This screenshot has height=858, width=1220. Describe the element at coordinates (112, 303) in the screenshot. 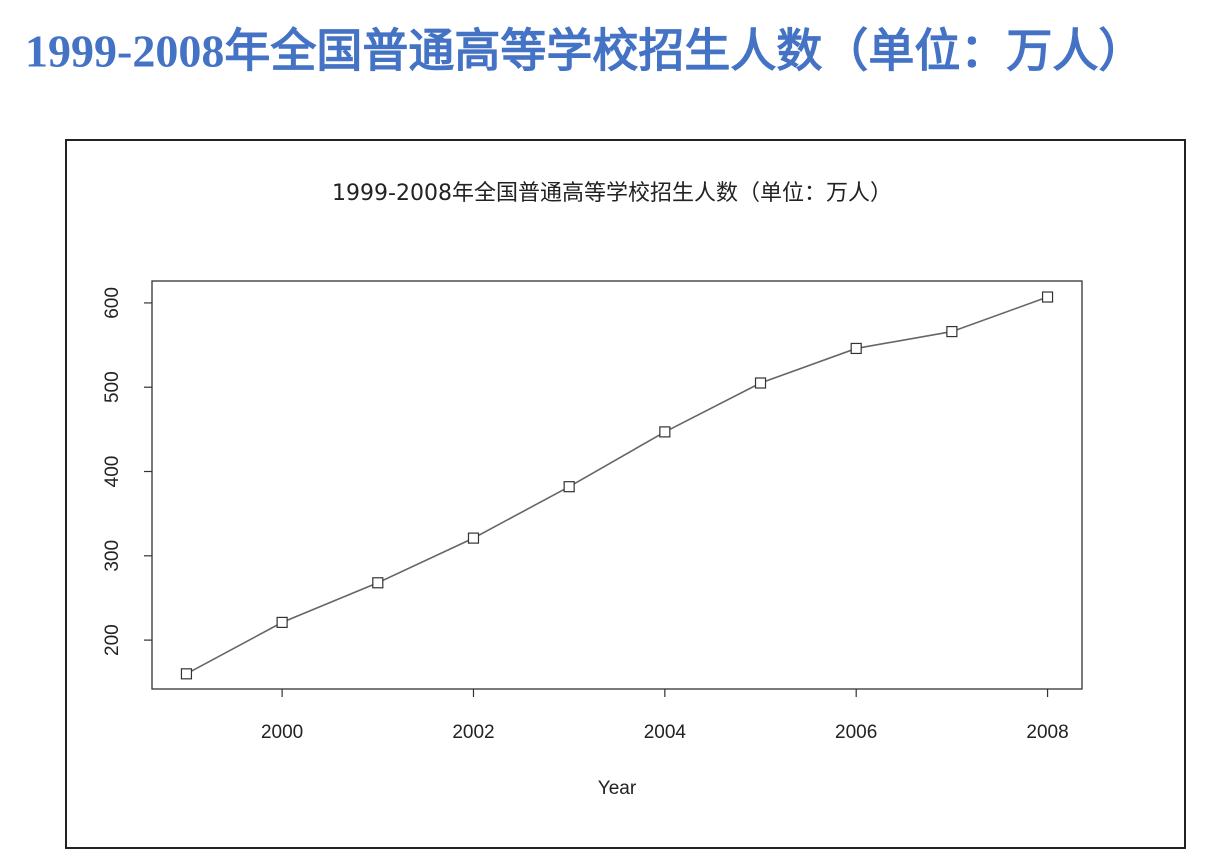

I see `y-tick-label: 600` at that location.